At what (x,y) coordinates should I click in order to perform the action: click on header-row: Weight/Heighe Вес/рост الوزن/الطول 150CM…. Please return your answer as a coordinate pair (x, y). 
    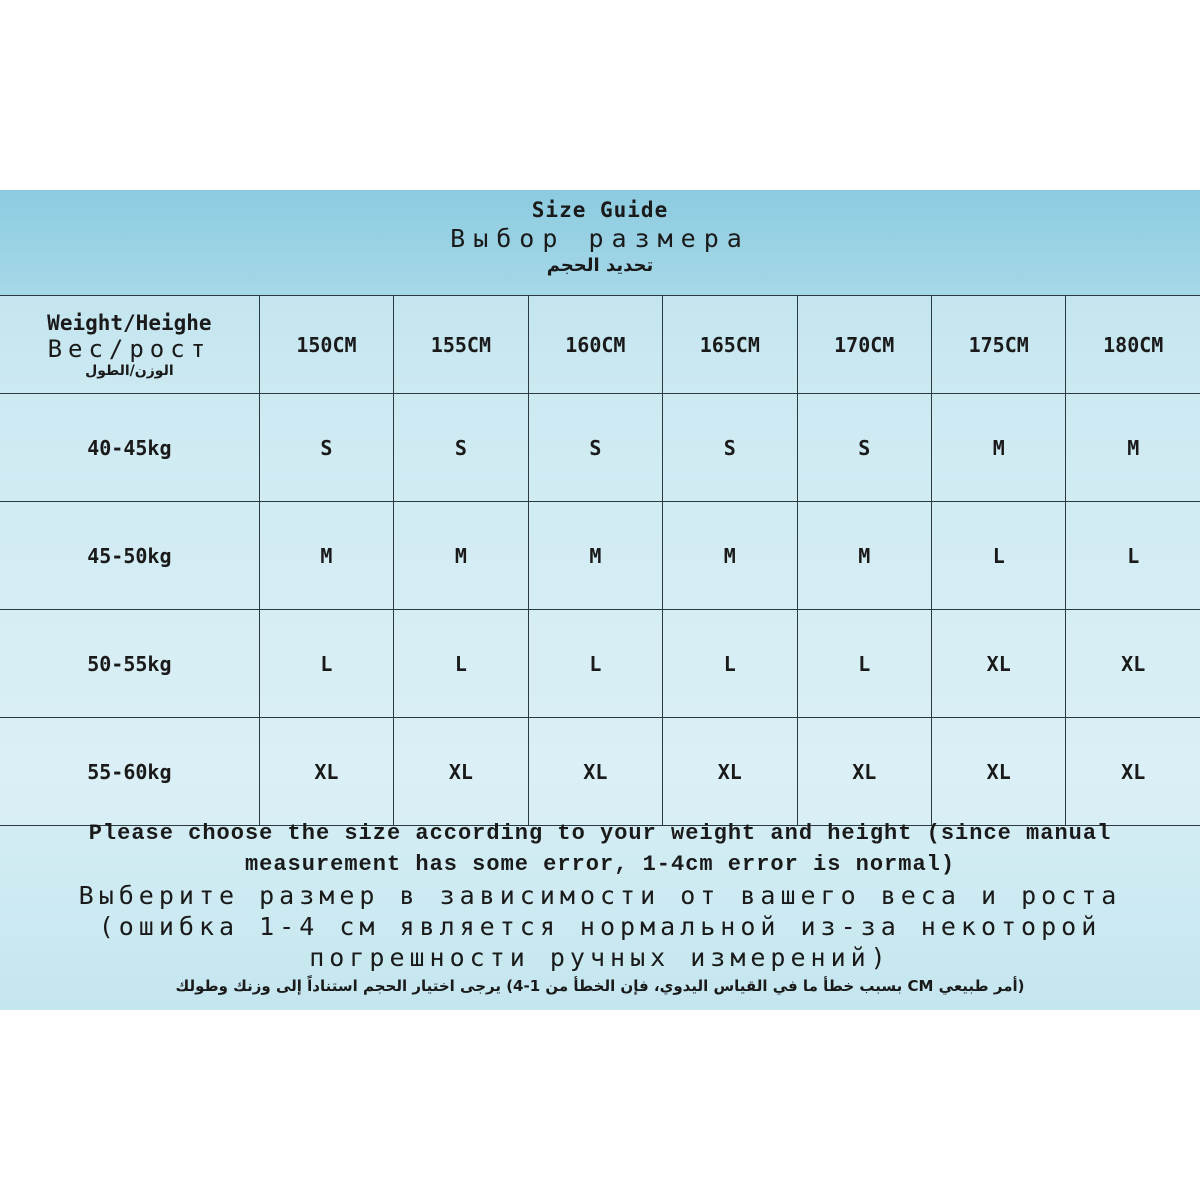
    Looking at the image, I should click on (600, 344).